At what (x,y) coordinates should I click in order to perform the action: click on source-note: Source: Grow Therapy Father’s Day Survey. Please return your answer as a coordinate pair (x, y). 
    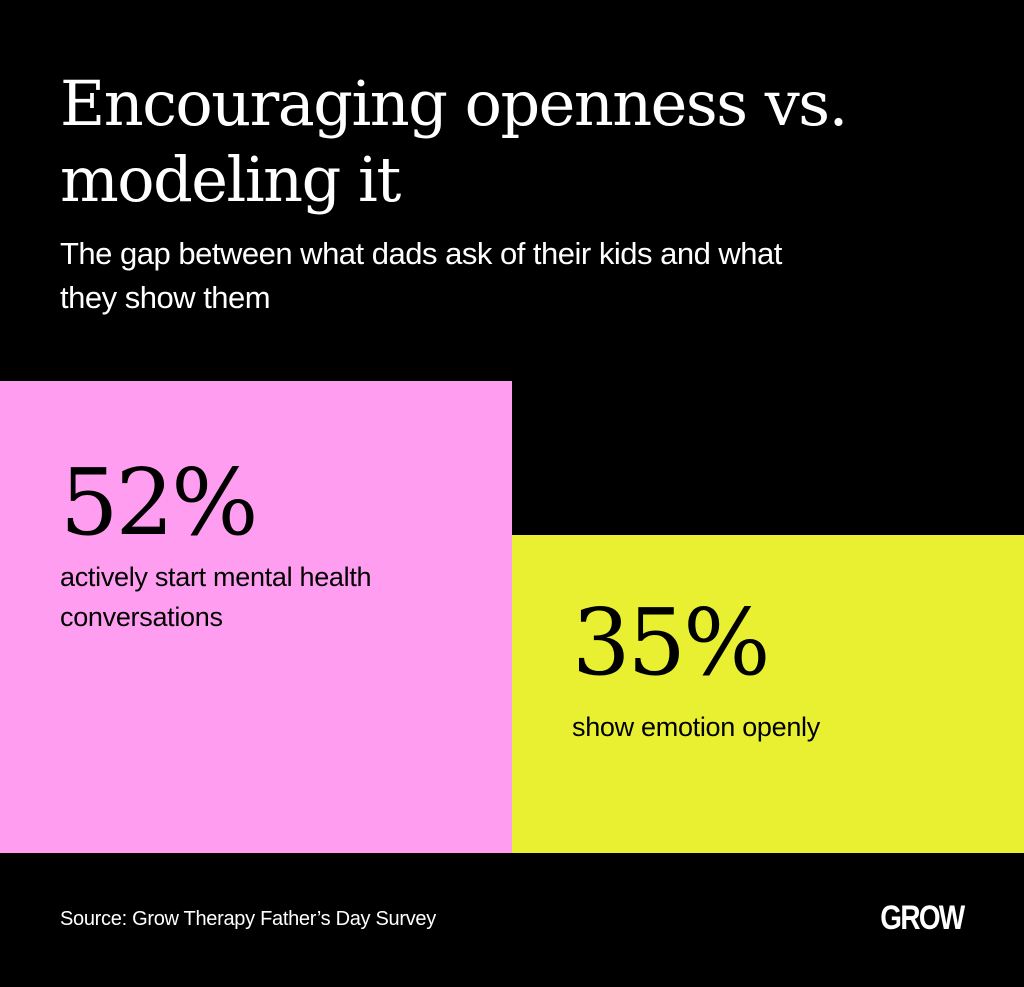
    Looking at the image, I should click on (248, 919).